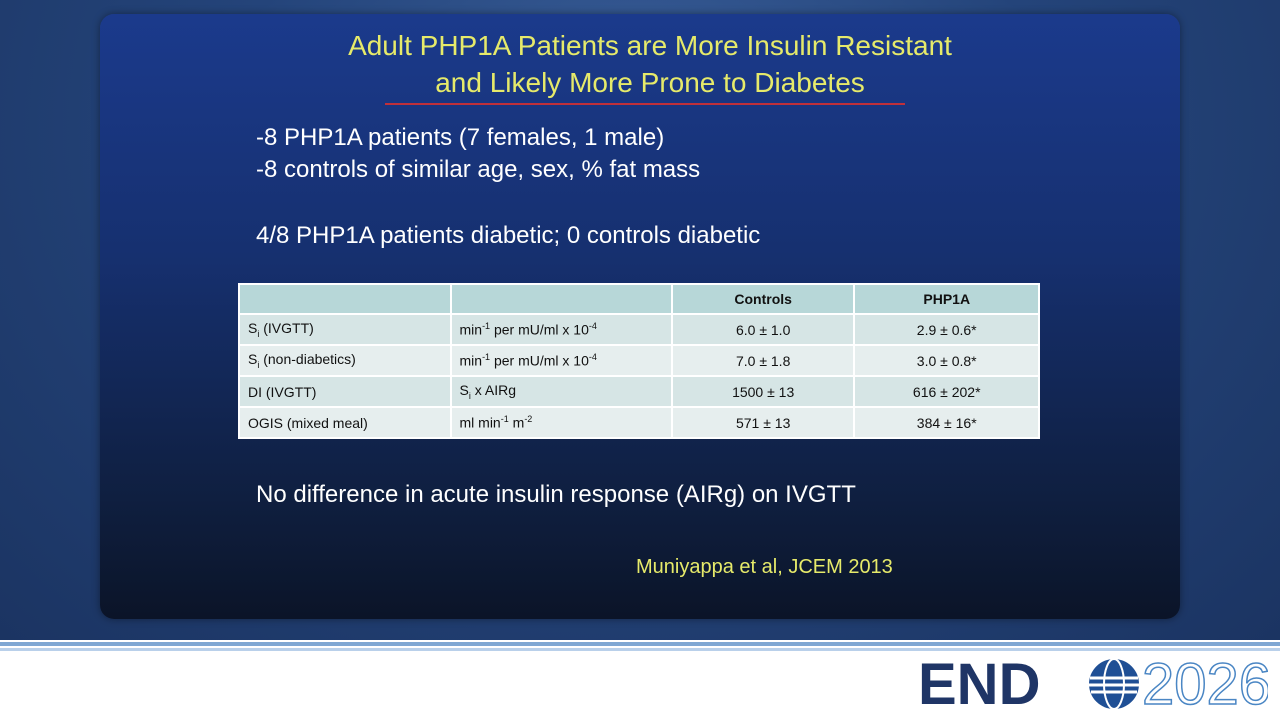  I want to click on table-cell: 616 ± 202*, so click(946, 391).